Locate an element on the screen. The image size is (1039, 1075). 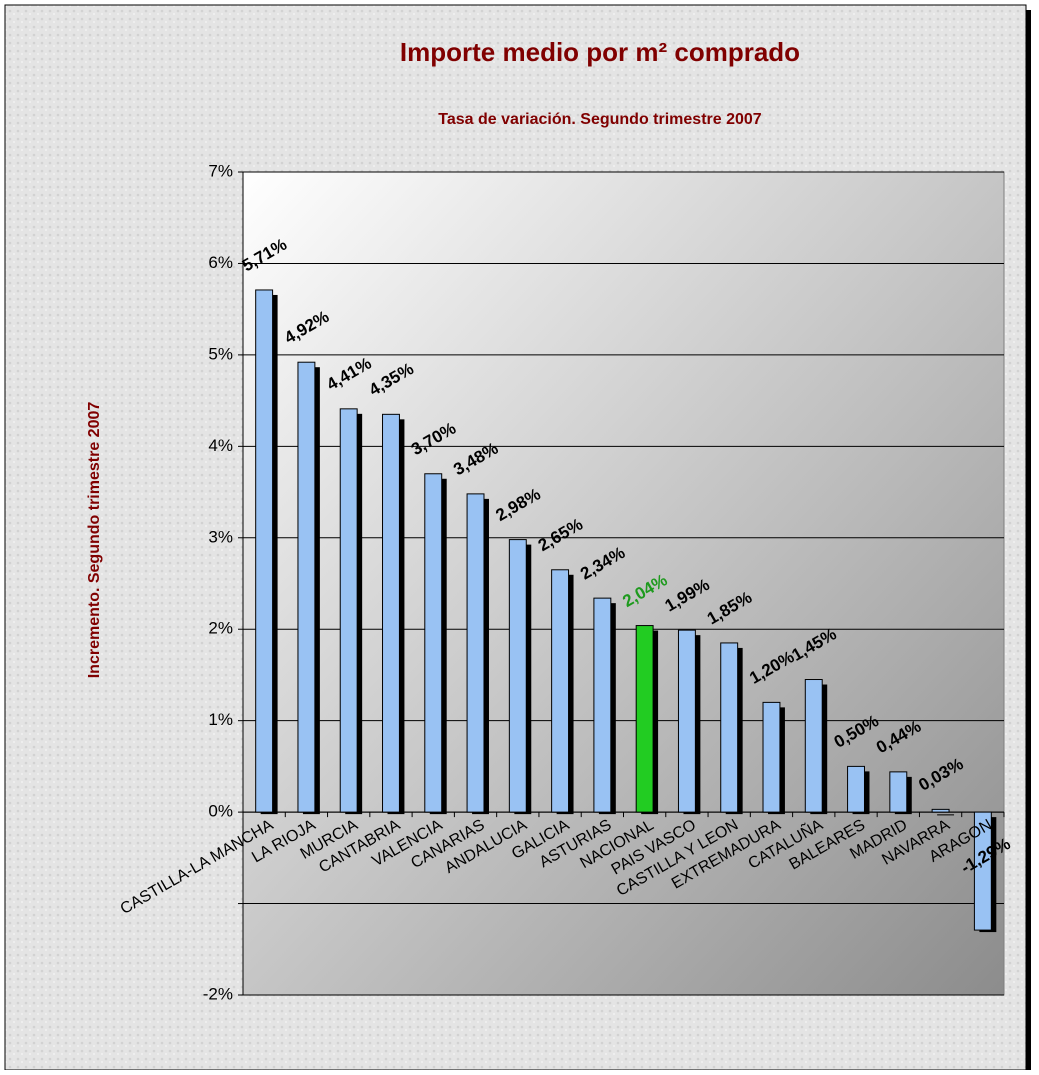
y-tick-label: 0% is located at coordinates (220, 811).